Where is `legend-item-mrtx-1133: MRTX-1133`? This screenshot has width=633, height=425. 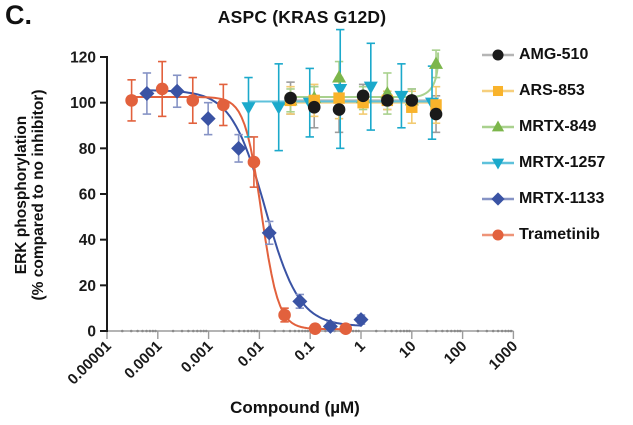
legend-item-mrtx-1133: MRTX-1133 is located at coordinates (543, 199).